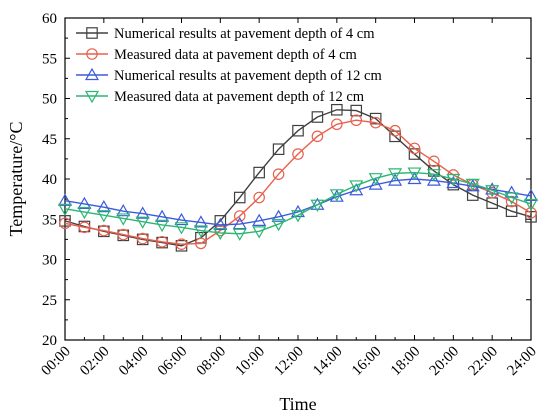  I want to click on y-tick-label: 20, so click(49, 341).